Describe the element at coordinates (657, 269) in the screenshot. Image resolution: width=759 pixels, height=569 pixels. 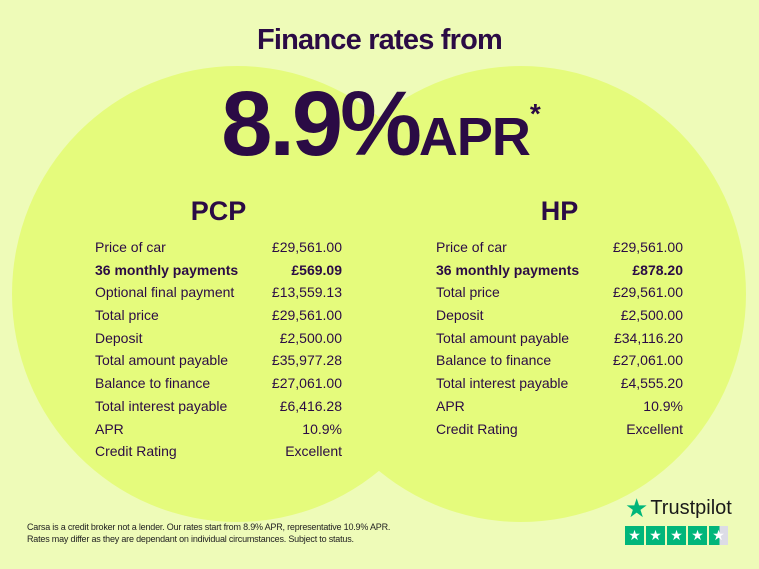
I see `row-value: £878.20` at that location.